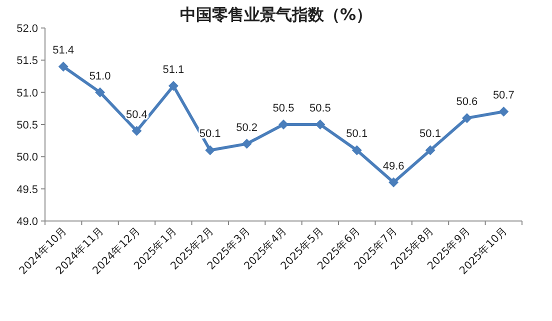 Image resolution: width=552 pixels, height=321 pixels. Describe the element at coordinates (27, 126) in the screenshot. I see `y-tick-label: 50.5` at that location.